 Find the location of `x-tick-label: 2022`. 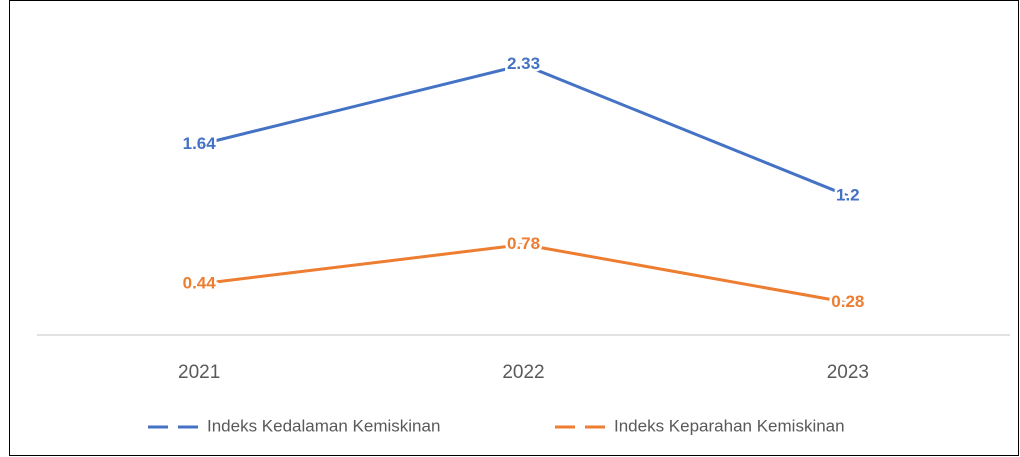

x-tick-label: 2022 is located at coordinates (523, 372).